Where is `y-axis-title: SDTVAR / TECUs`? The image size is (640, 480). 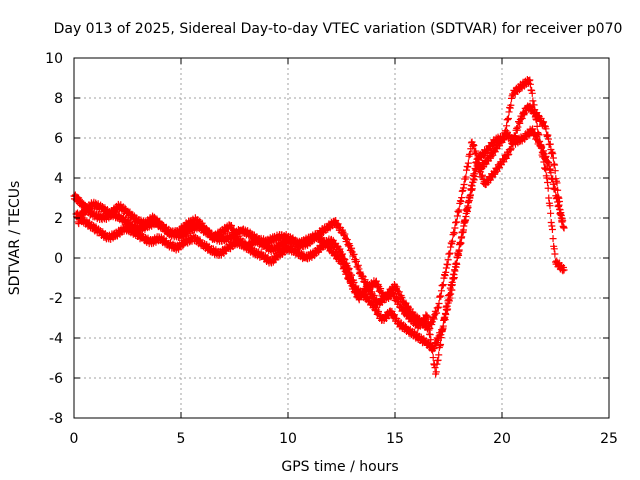 y-axis-title: SDTVAR / TECUs is located at coordinates (15, 238).